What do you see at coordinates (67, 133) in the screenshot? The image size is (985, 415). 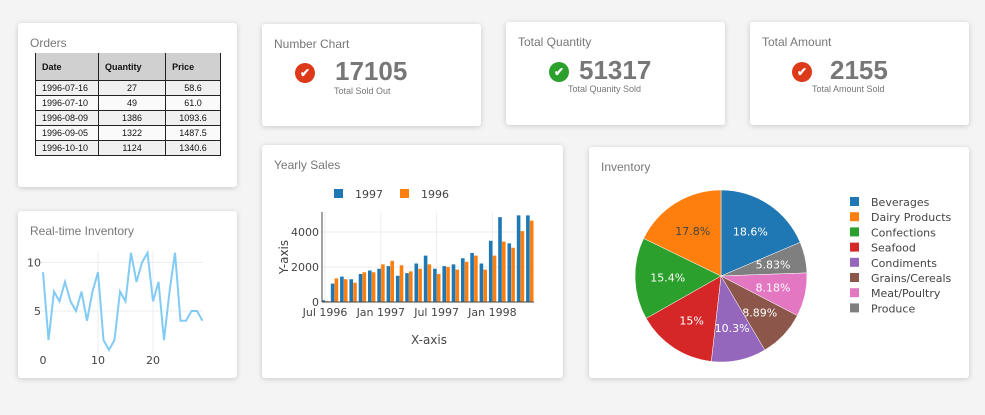 I see `table-cell: 1996-09-05` at bounding box center [67, 133].